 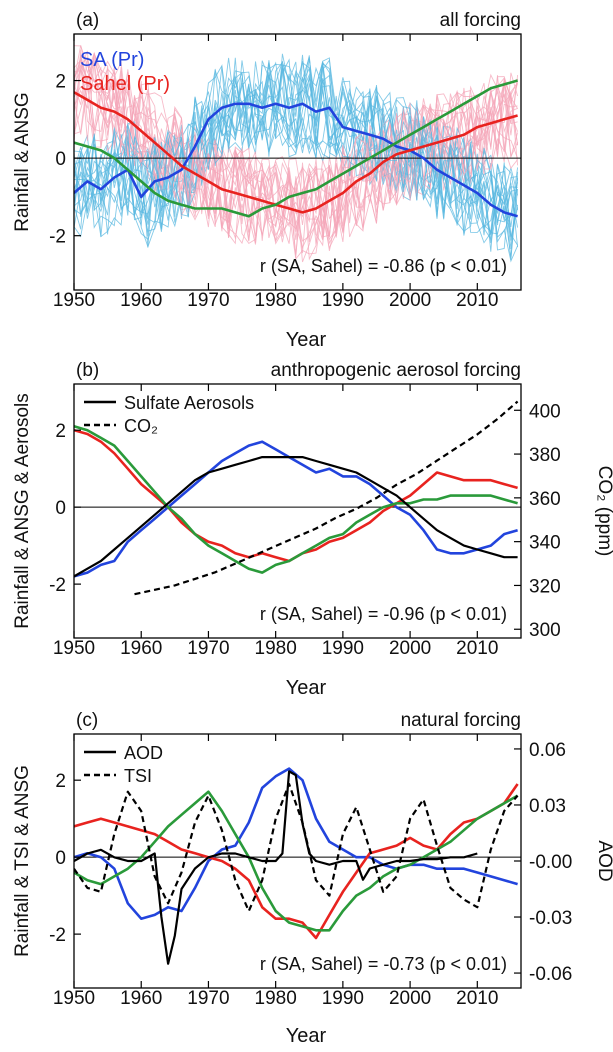 What do you see at coordinates (550, 974) in the screenshot?
I see `right-y-tick-label: -0.06` at bounding box center [550, 974].